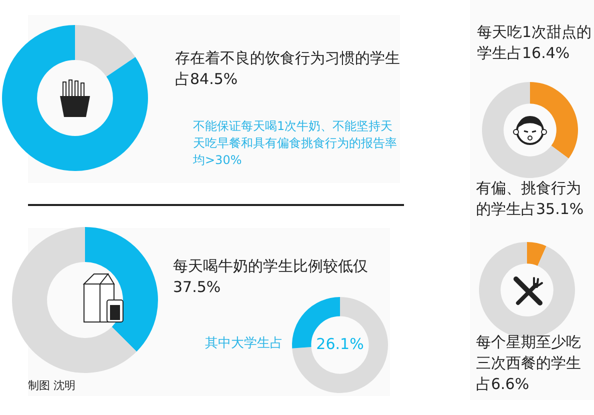 The height and width of the screenshot is (415, 594). I want to click on text: 不能保证每天喝1次牛奶、不能坚持天天吃早餐和具有偏食挑食行为的报告率均>30%, so click(295, 143).